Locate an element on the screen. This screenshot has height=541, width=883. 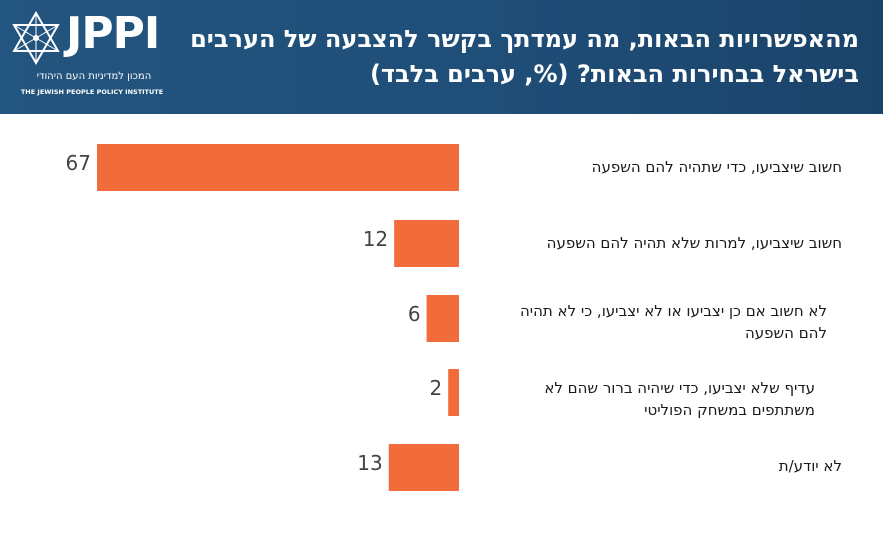
value-label-4: 13 is located at coordinates (370, 463).